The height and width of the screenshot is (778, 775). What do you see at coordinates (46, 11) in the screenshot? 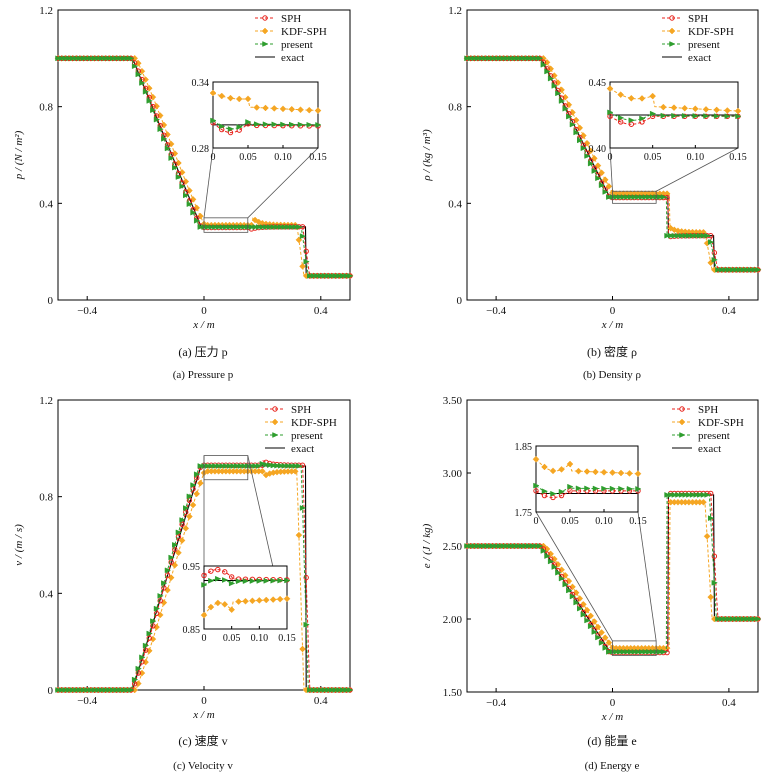
I see `y-tick-label: 1.2` at bounding box center [46, 11].